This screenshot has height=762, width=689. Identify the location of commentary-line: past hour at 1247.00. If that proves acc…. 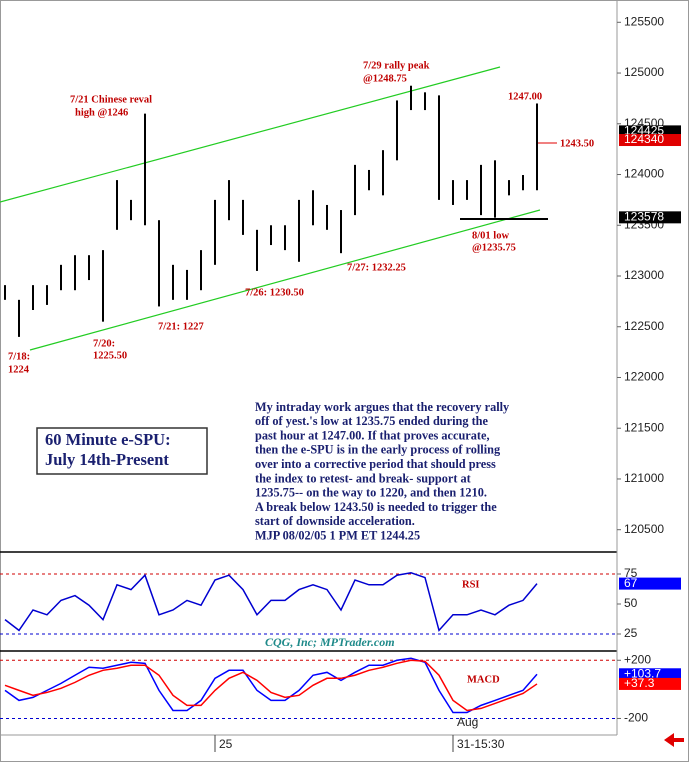
(372, 435).